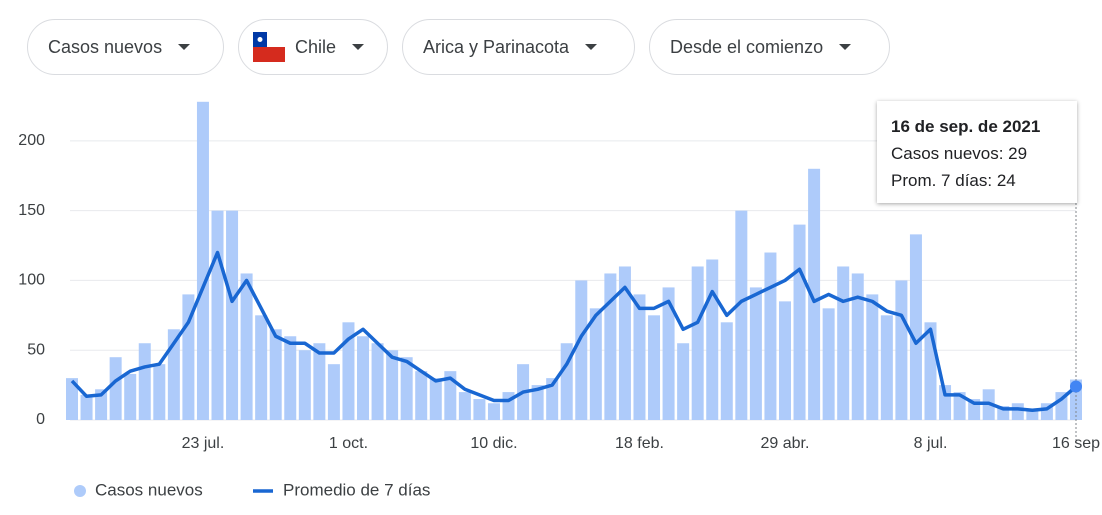 The width and height of the screenshot is (1102, 515). What do you see at coordinates (348, 443) in the screenshot?
I see `x-tick-label: 1 oct.` at bounding box center [348, 443].